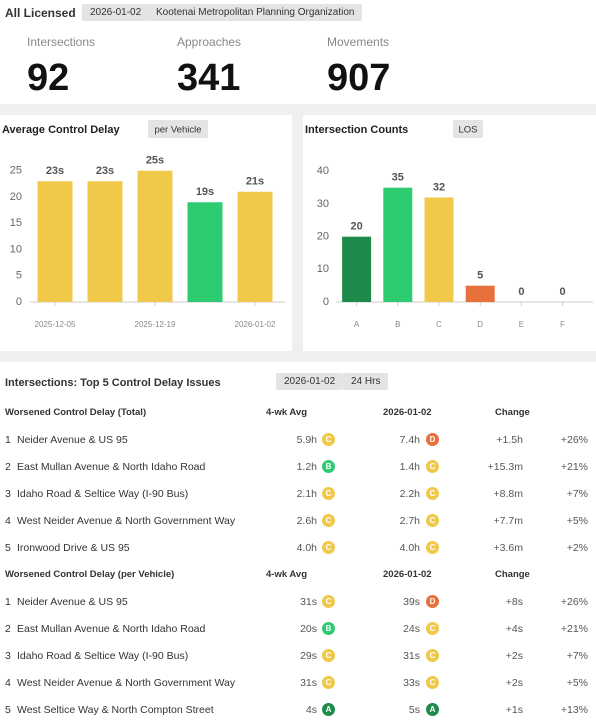 The width and height of the screenshot is (596, 721). Describe the element at coordinates (509, 440) in the screenshot. I see `change-value: +1.5h` at that location.